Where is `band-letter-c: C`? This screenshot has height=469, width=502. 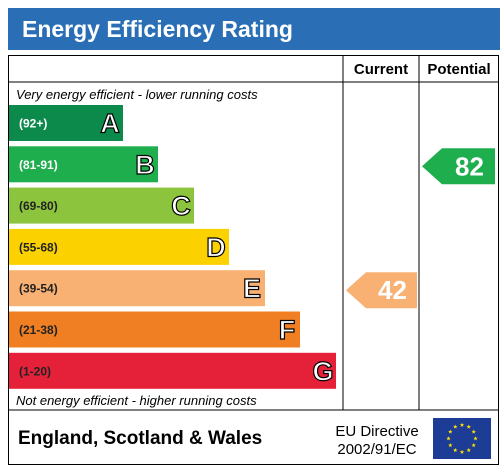 band-letter-c: C is located at coordinates (181, 206).